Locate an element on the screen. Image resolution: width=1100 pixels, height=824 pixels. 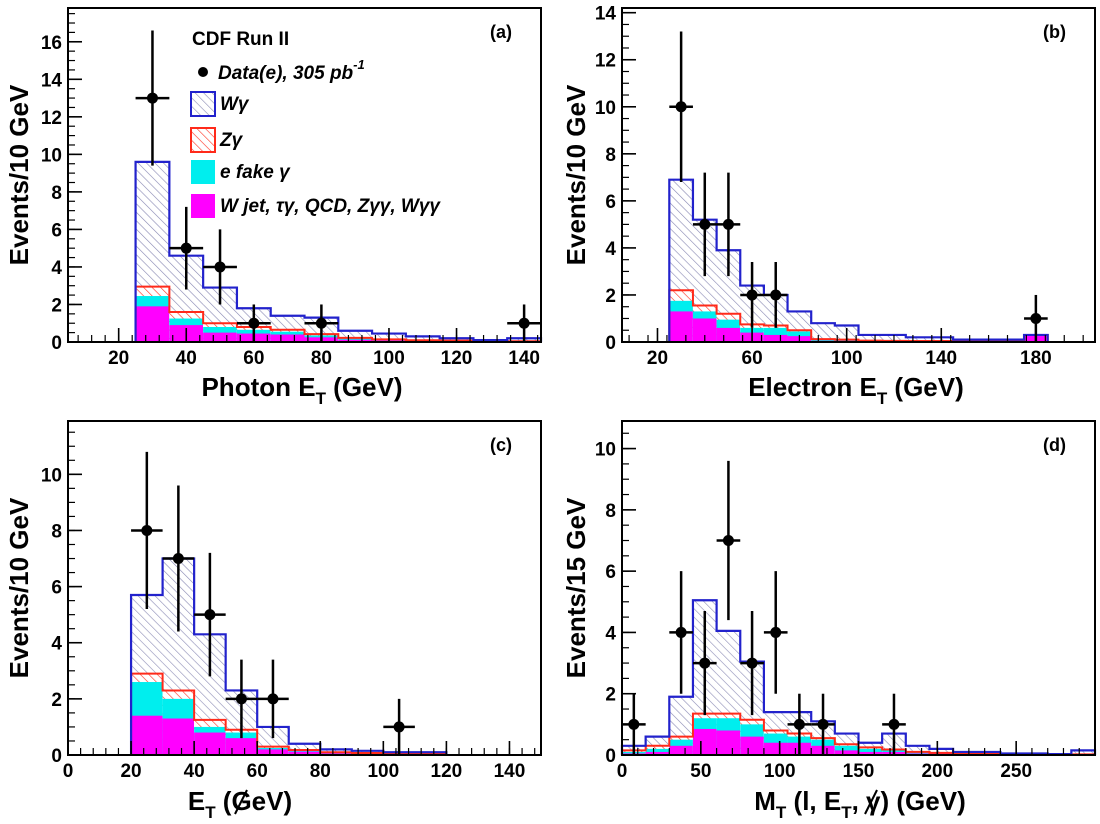
panel-d-y-tick-label: 0 is located at coordinates (610, 756).